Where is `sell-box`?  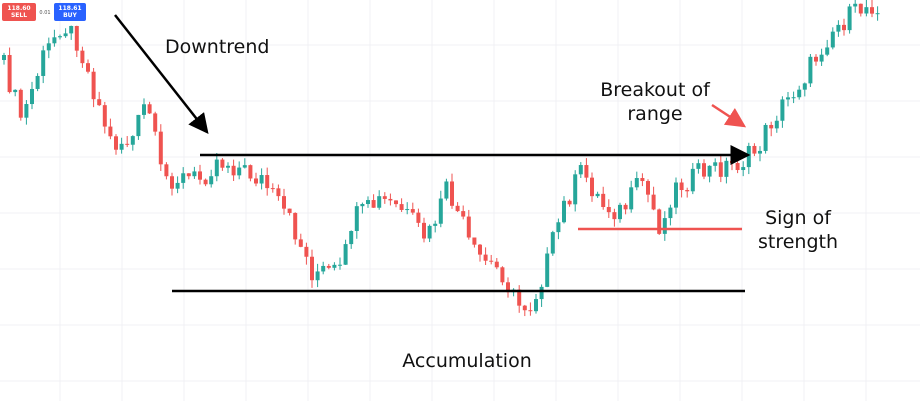
sell-box is located at coordinates (19, 12).